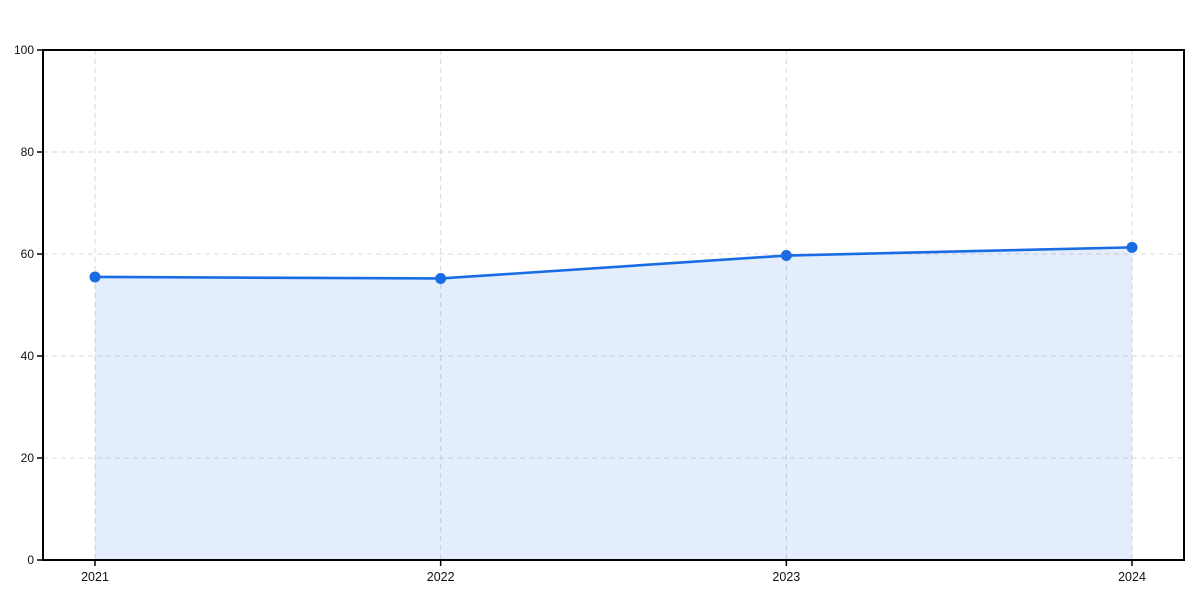 The image size is (1200, 600). Describe the element at coordinates (786, 577) in the screenshot. I see `x-tick-label: 2023` at that location.